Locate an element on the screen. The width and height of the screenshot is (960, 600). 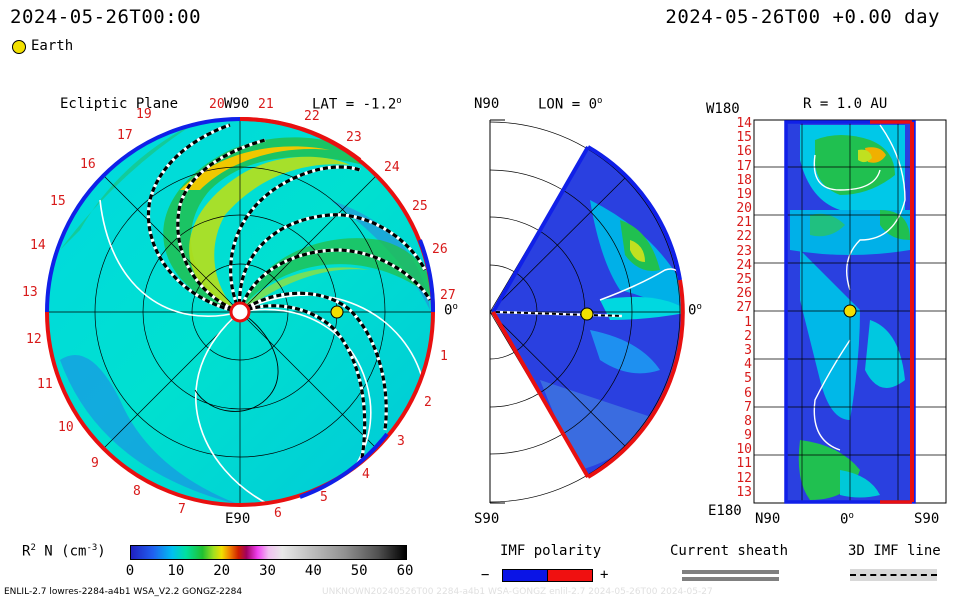
radial-row-label: 3 is located at coordinates (748, 350).